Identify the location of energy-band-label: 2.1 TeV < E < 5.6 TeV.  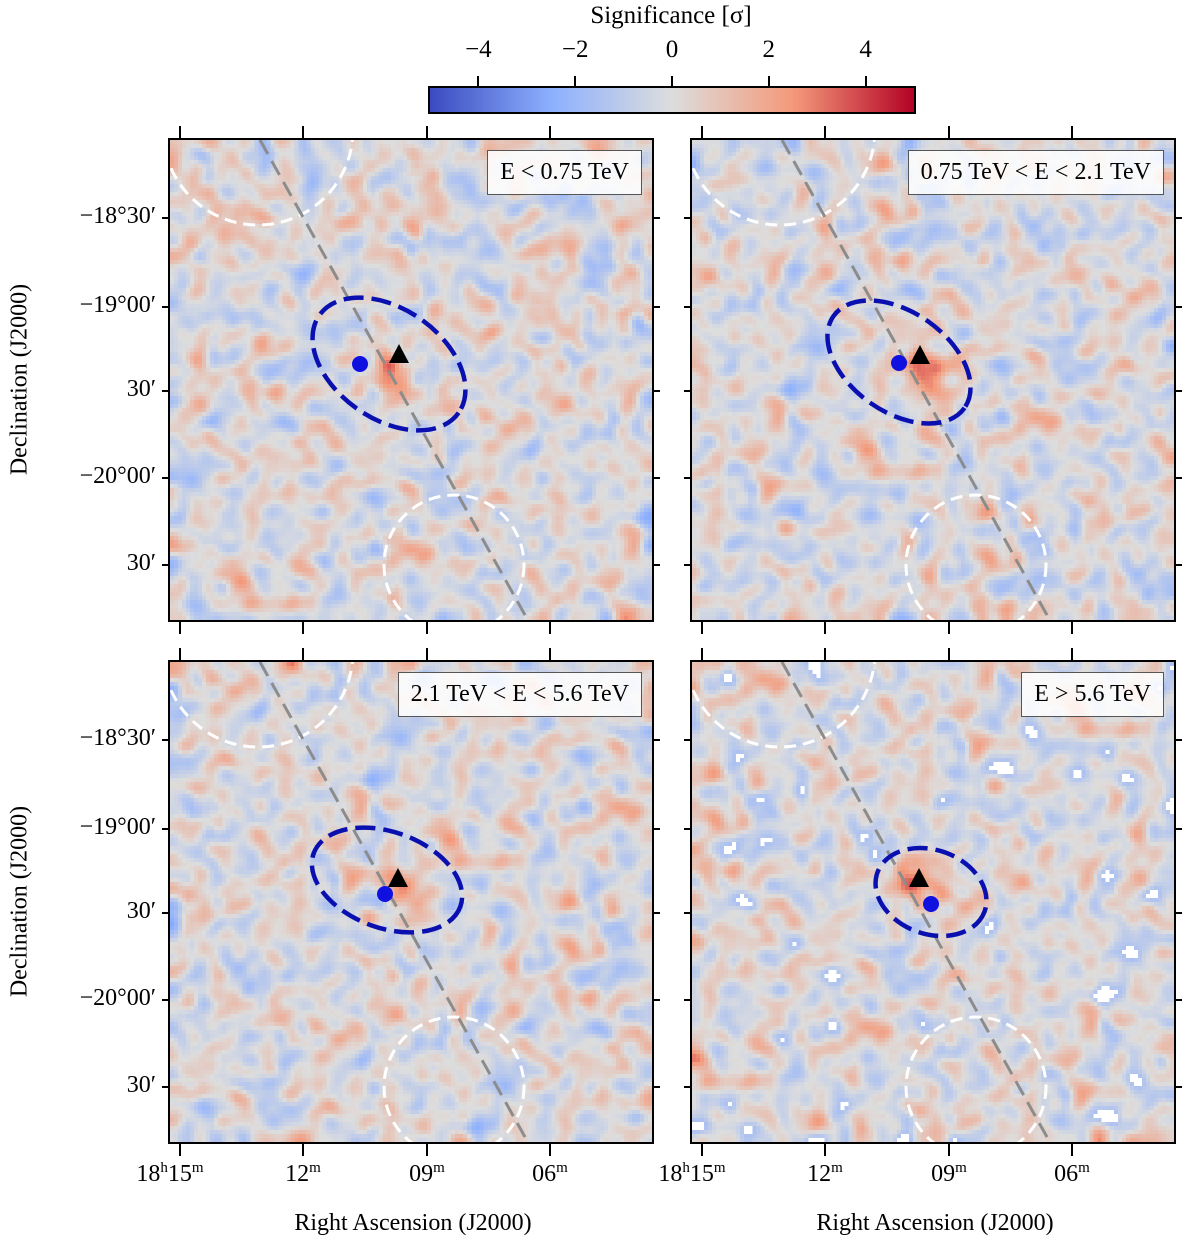
(519, 694).